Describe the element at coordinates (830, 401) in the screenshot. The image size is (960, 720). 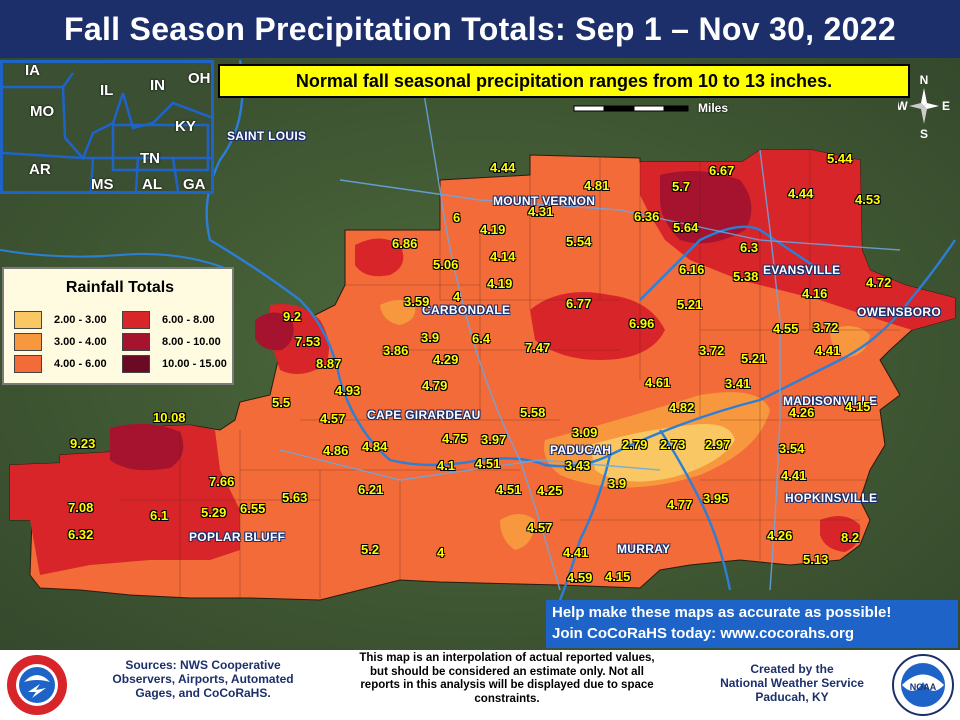
I see `city-madisonville: MADISONVILLE` at that location.